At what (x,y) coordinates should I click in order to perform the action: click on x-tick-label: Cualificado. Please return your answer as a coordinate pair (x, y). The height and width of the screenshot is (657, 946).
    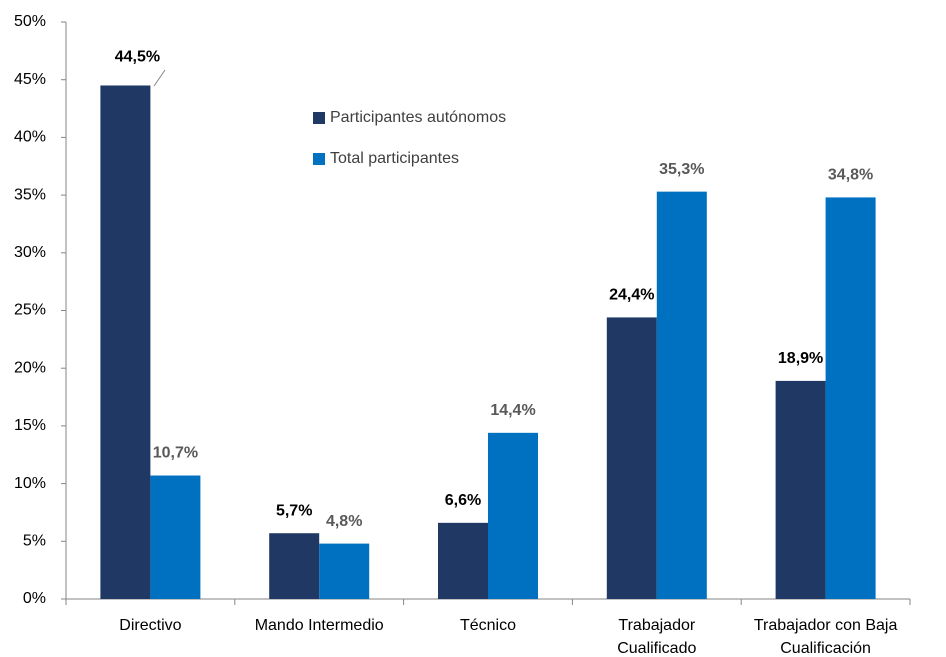
    Looking at the image, I should click on (656, 648).